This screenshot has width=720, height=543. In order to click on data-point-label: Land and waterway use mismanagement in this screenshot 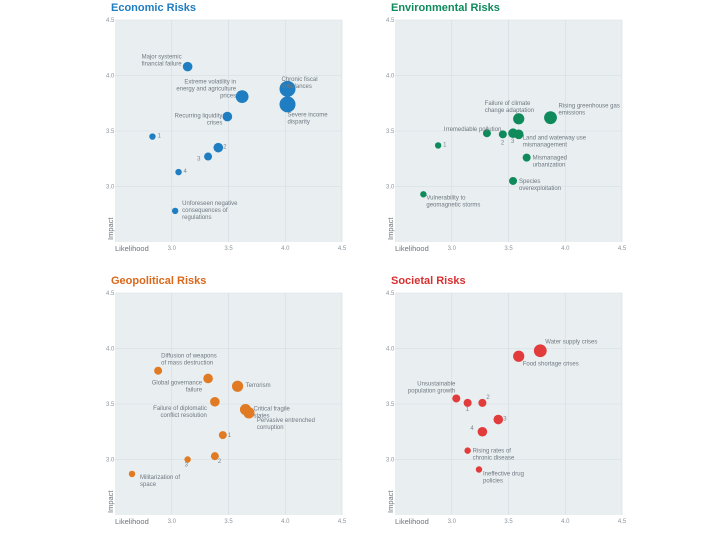, I will do `click(555, 141)`.